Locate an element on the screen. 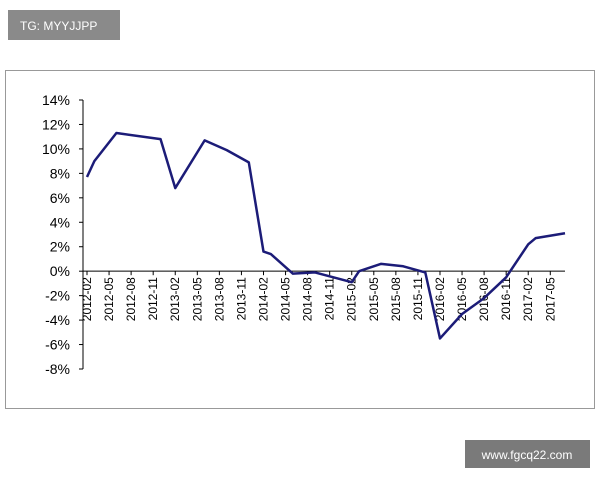  x-tick-label: 2014-02 is located at coordinates (263, 299).